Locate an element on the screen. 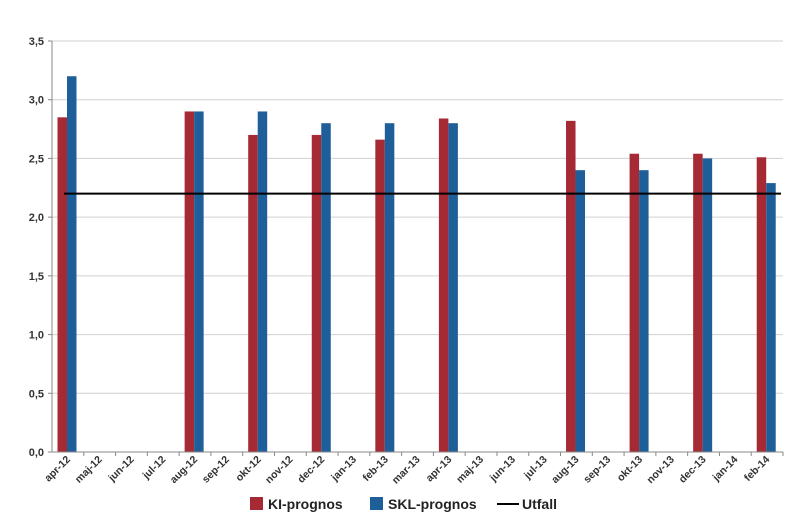 This screenshot has width=804, height=526. x-tick-label: aug-13 is located at coordinates (565, 470).